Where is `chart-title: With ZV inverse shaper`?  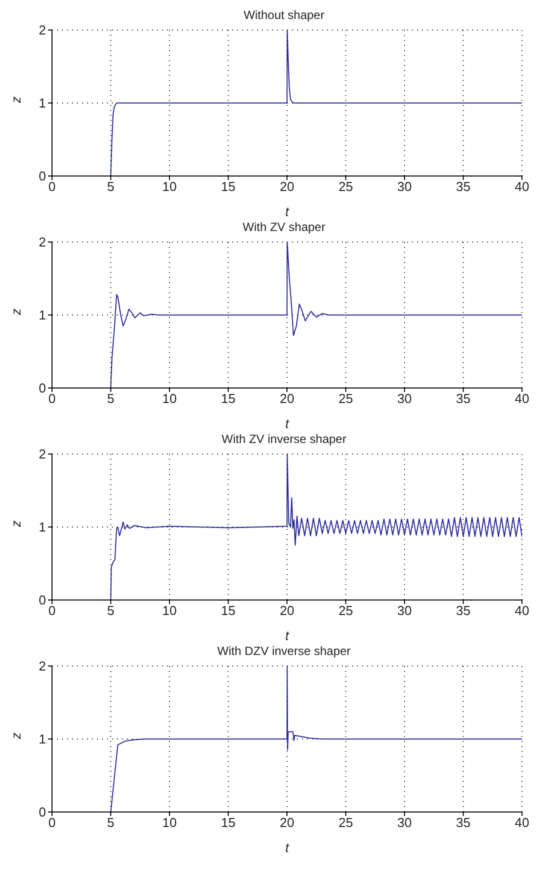
chart-title: With ZV inverse shaper is located at coordinates (284, 440).